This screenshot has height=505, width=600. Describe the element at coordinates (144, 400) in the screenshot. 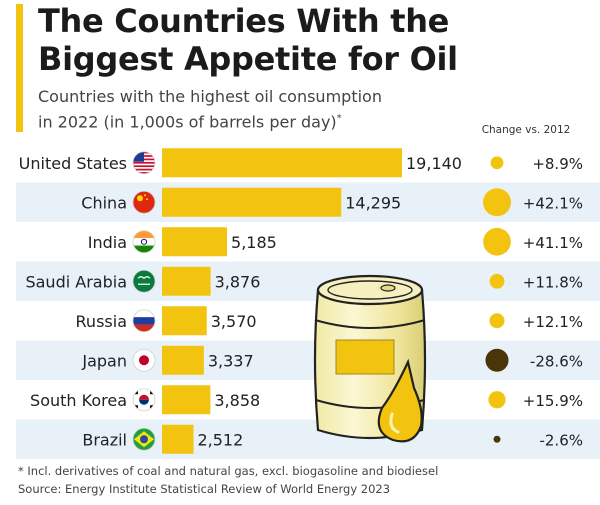

I see `south-korea-flag-icon` at that location.